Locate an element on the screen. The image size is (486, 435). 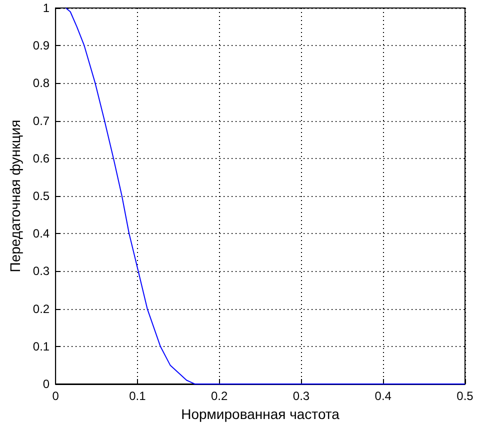
y-tick-label: 0.6 is located at coordinates (41, 158).